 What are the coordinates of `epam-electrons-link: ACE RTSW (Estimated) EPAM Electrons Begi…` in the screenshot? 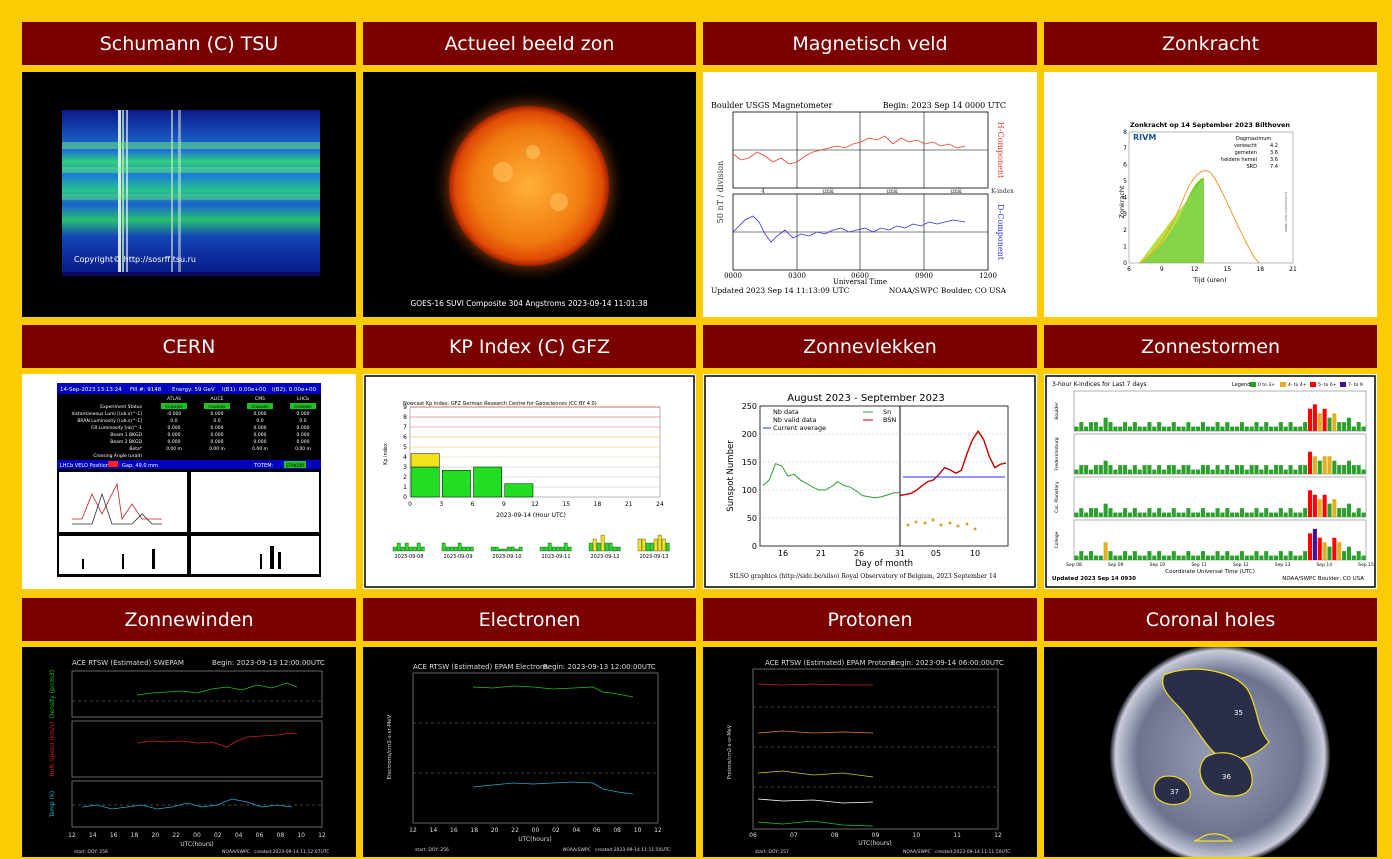 It's located at (529, 752).